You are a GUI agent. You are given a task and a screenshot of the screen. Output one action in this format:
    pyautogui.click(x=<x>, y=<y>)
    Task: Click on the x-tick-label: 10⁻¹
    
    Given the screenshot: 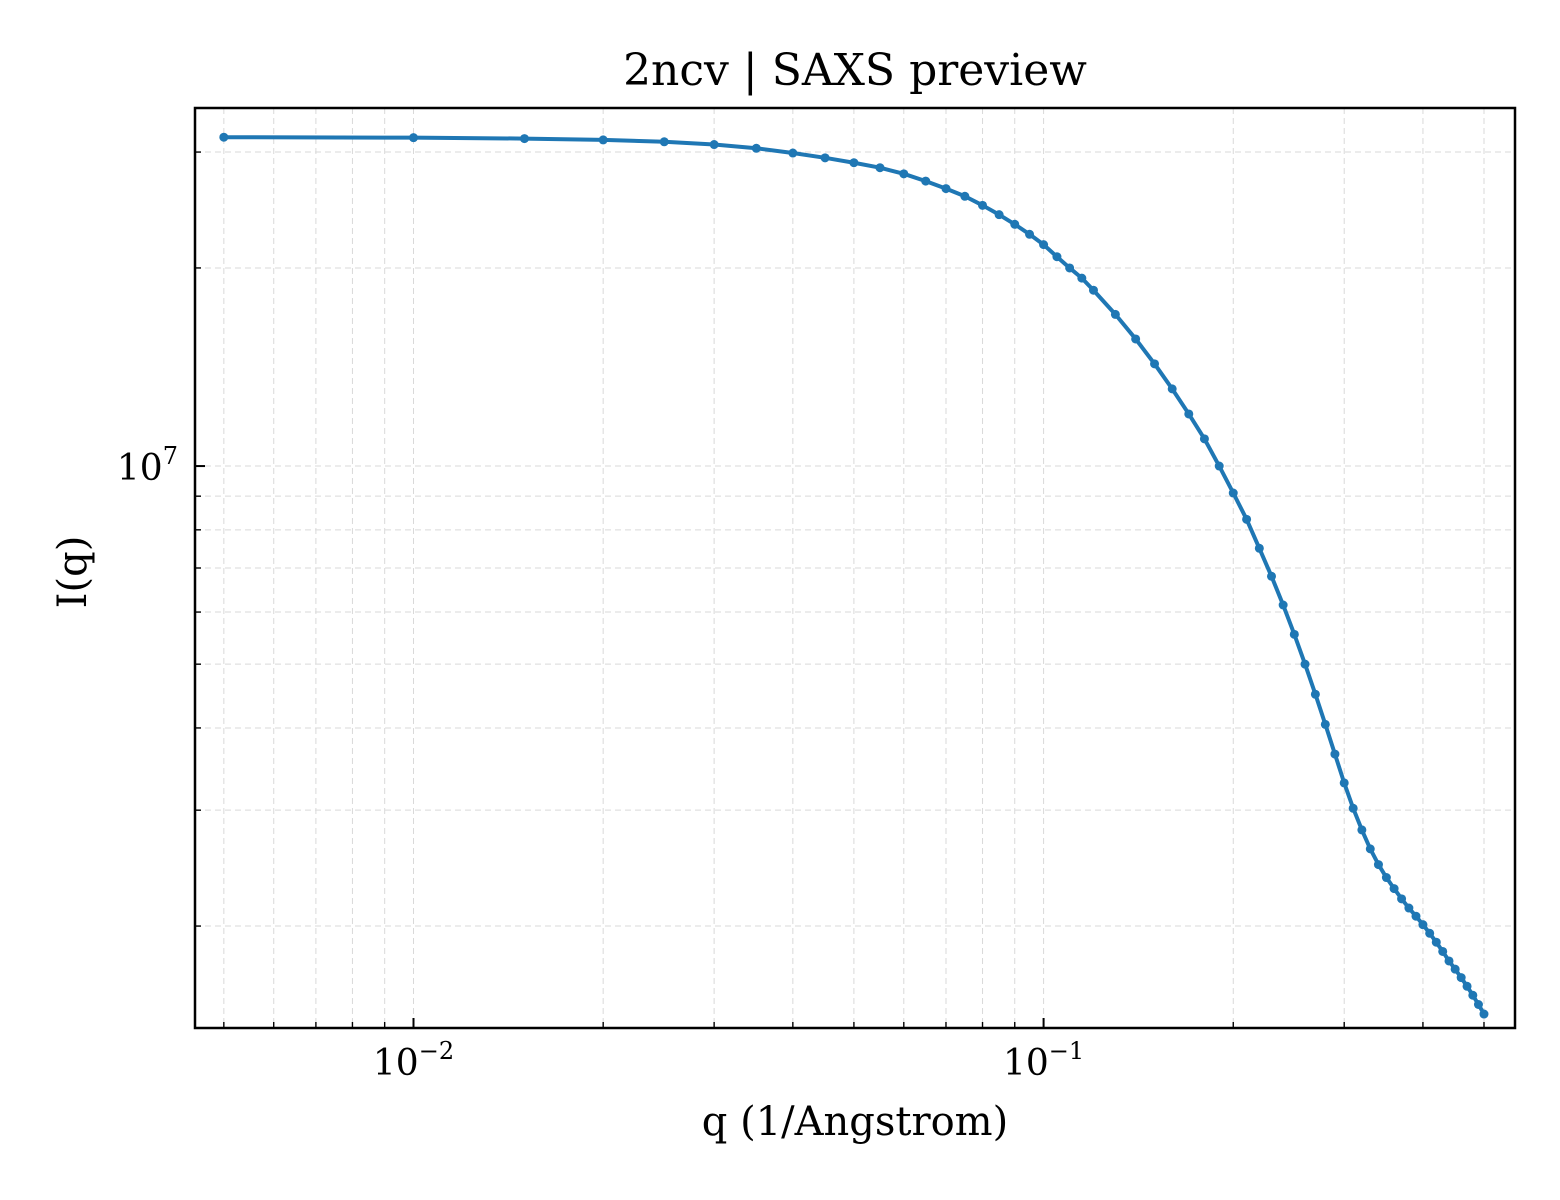 What is the action you would take?
    pyautogui.click(x=1043, y=1060)
    